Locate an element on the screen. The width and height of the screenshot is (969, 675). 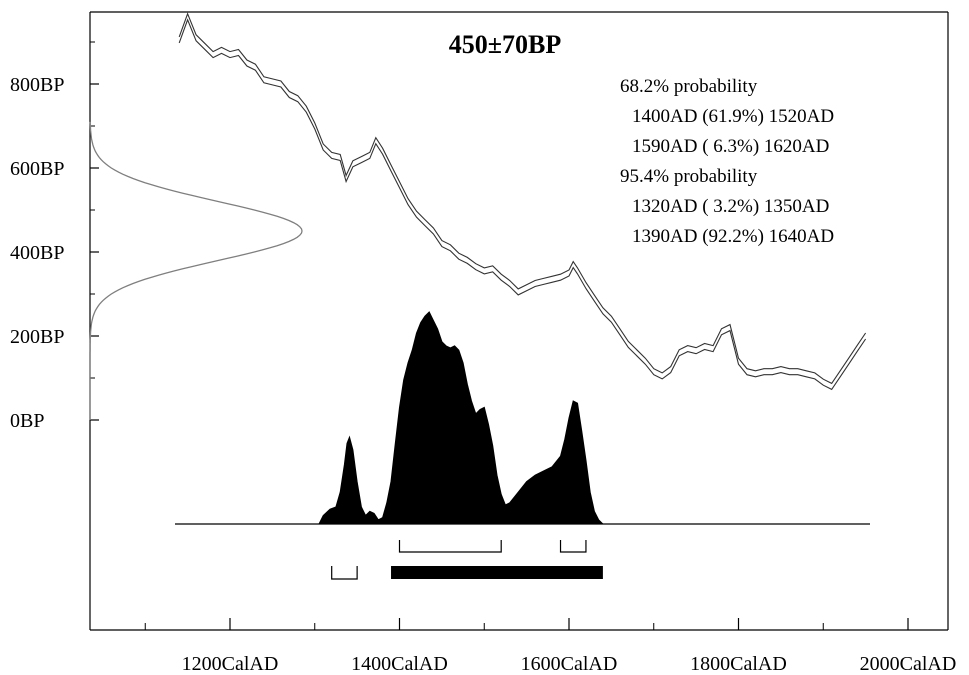
annotation-68-range-2: 1590AD ( 6.3%) 1620AD is located at coordinates (730, 146).